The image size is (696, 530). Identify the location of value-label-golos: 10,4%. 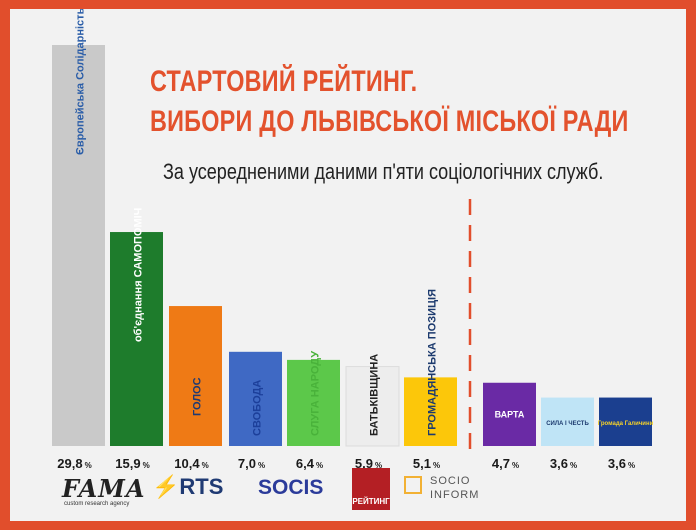
(191, 463).